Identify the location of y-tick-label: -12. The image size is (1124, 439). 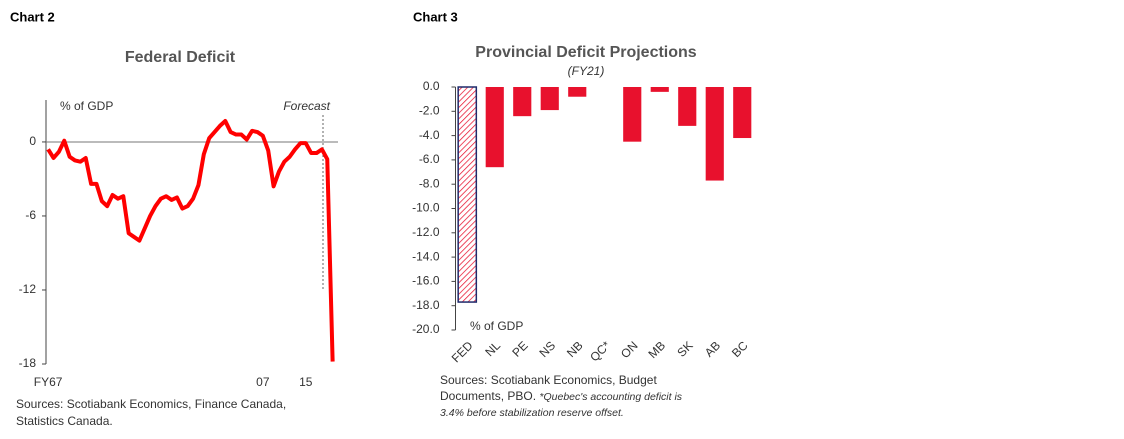
(28, 289).